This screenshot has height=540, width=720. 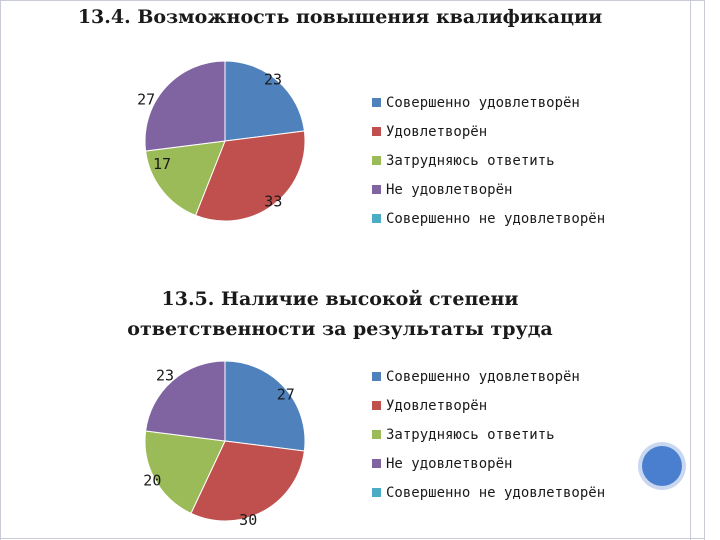 What do you see at coordinates (0, 270) in the screenshot?
I see `slide-frame-left` at bounding box center [0, 270].